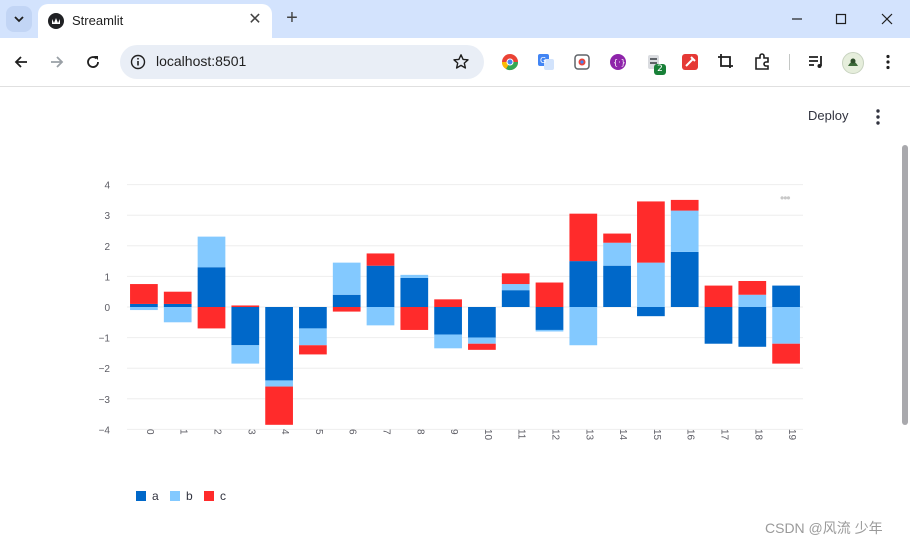 Image resolution: width=910 pixels, height=544 pixels. What do you see at coordinates (292, 18) in the screenshot?
I see `new-tab-button: +` at bounding box center [292, 18].